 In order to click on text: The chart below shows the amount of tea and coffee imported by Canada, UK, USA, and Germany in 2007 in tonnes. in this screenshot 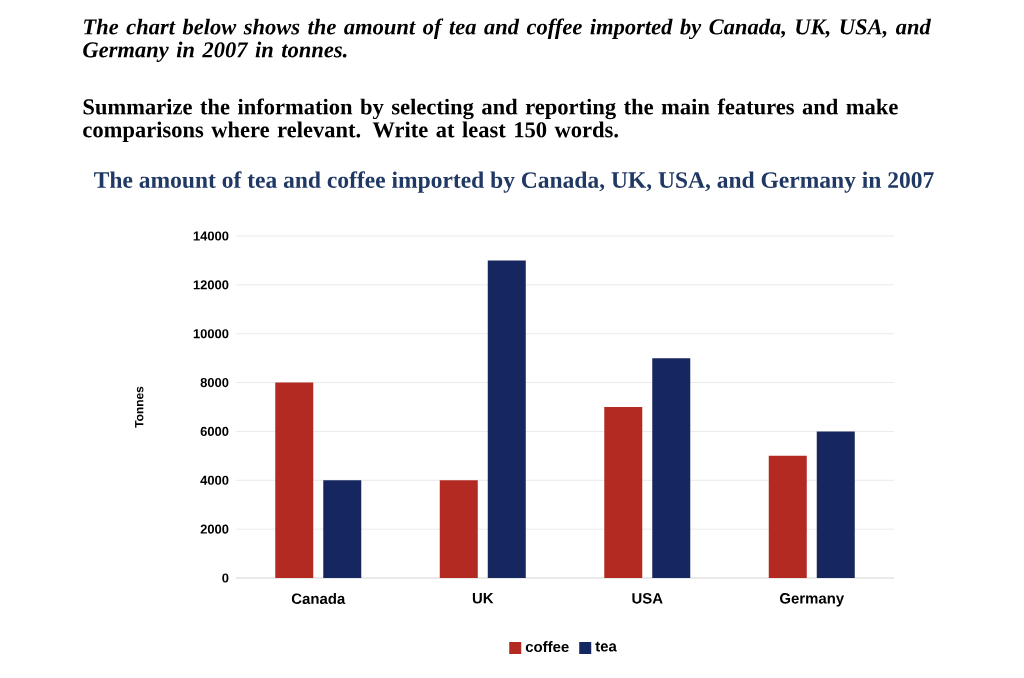, I will do `click(507, 40)`.